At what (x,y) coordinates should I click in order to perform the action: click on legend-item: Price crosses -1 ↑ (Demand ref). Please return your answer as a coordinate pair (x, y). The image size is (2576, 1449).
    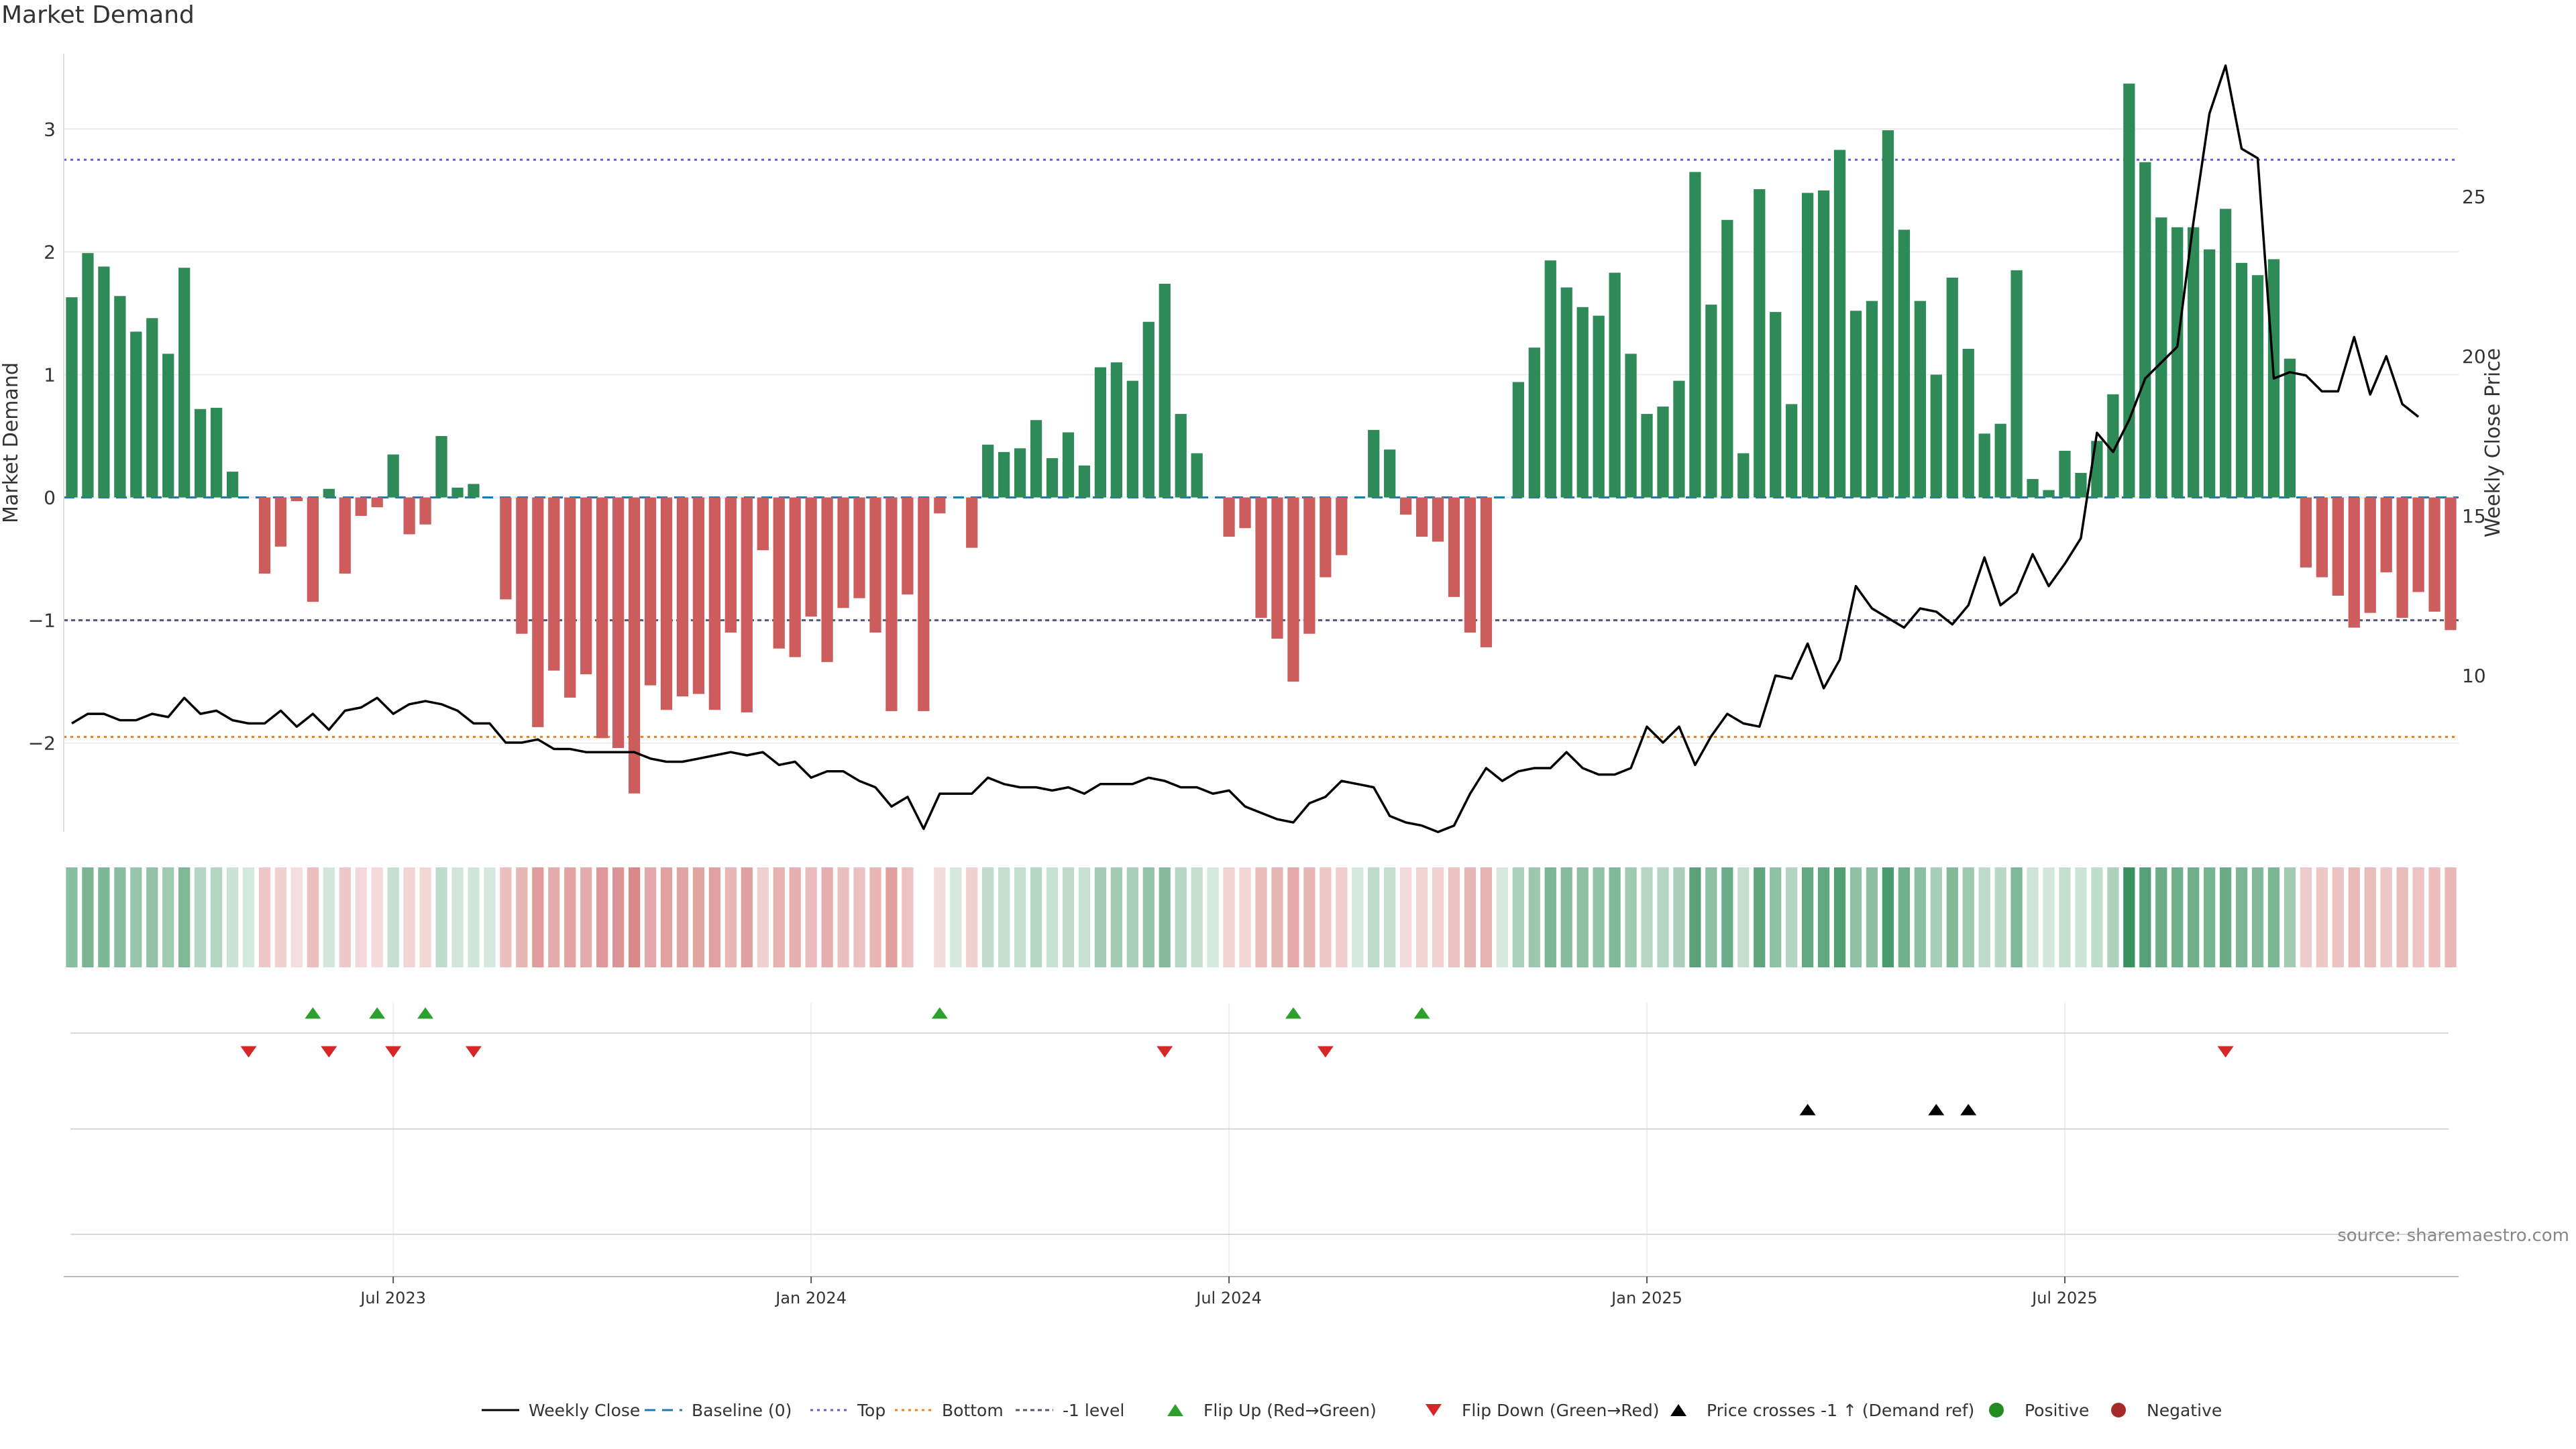
    Looking at the image, I should click on (1822, 1410).